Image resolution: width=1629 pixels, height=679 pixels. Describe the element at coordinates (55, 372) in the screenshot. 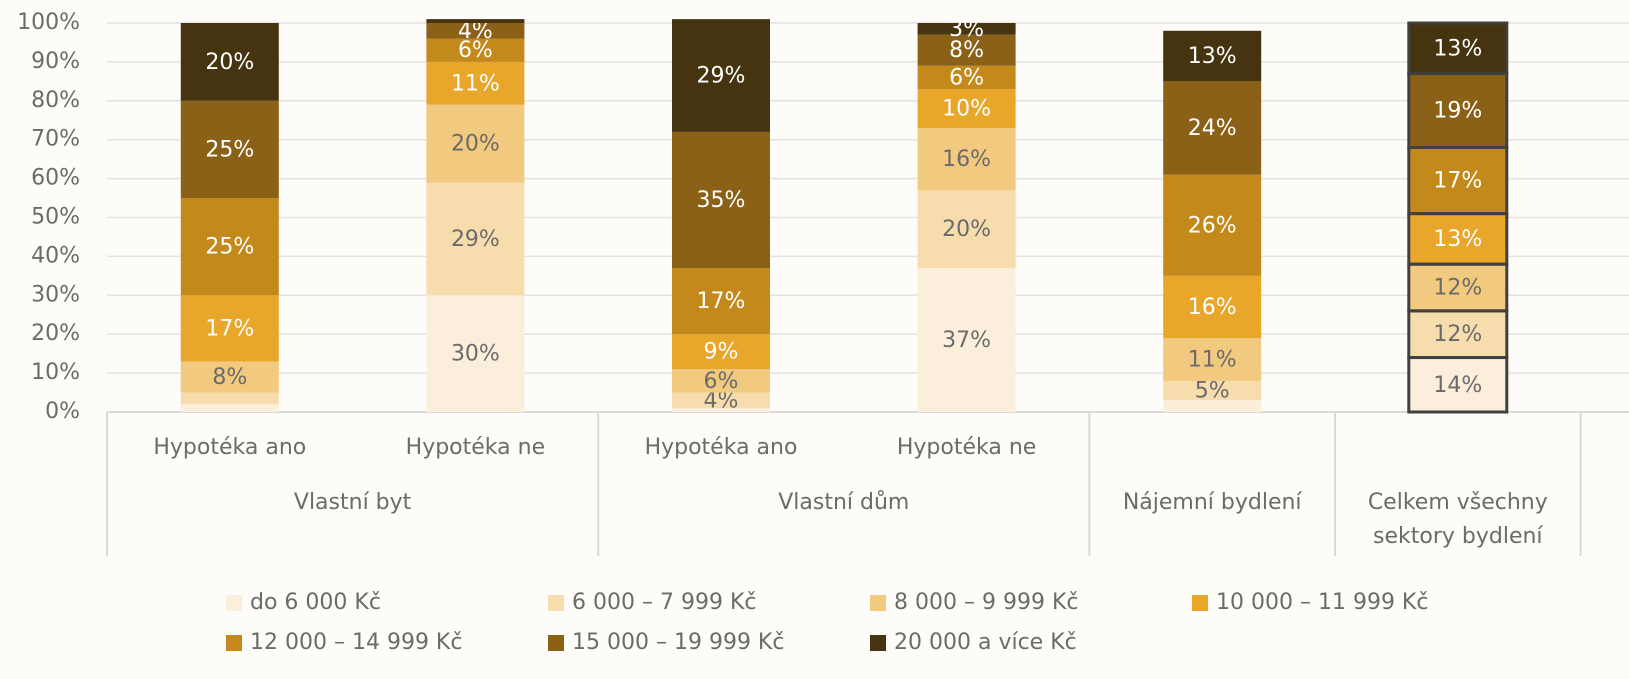

I see `y-tick-label: 10%` at that location.